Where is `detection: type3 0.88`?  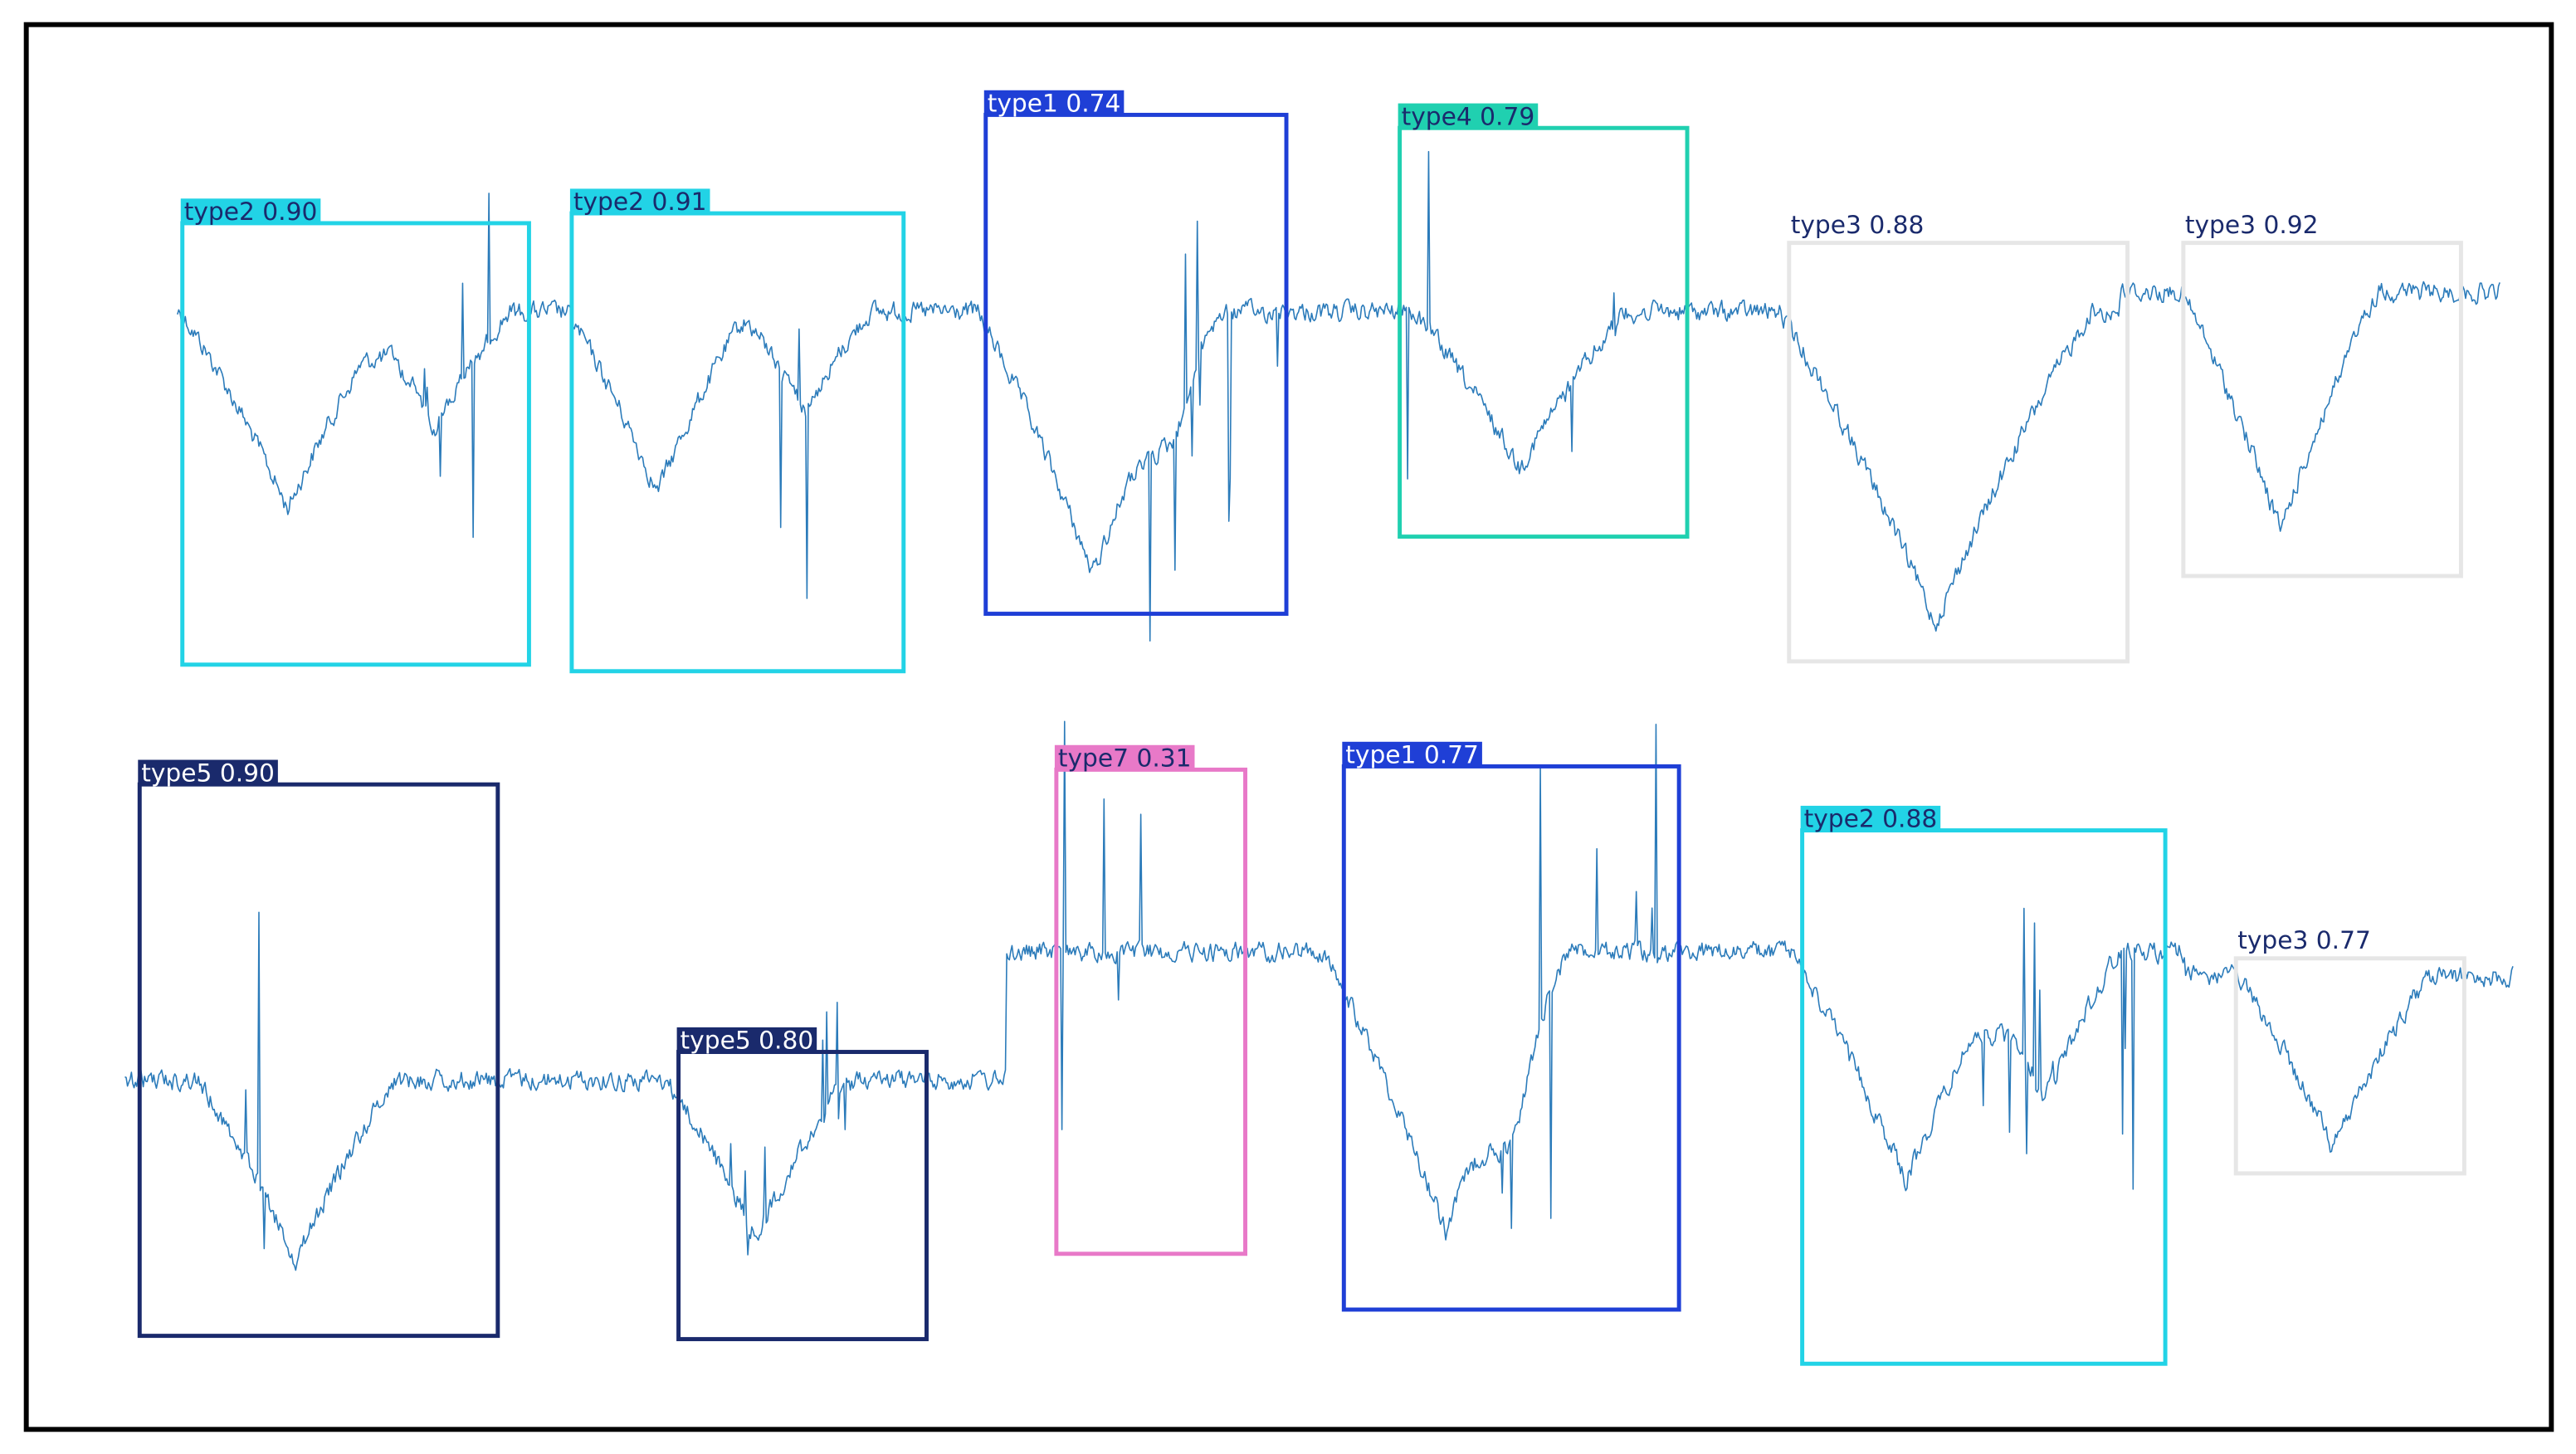 detection: type3 0.88 is located at coordinates (1959, 437).